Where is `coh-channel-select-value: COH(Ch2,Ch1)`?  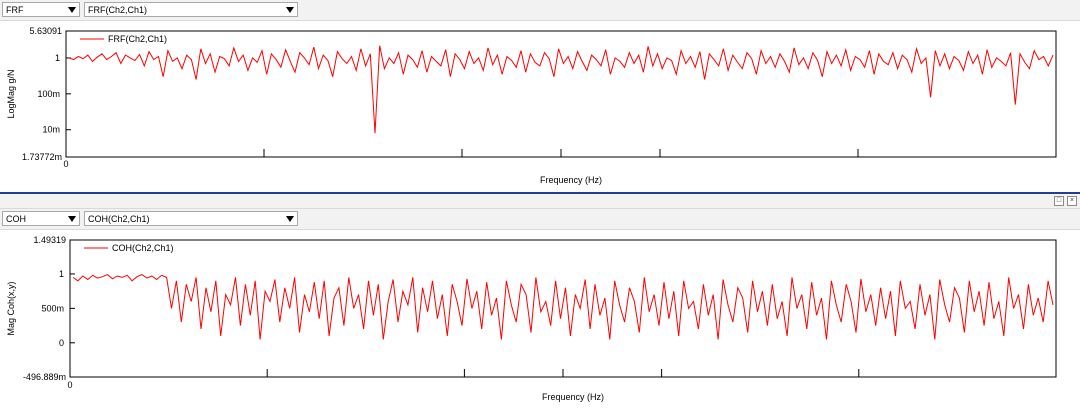 coh-channel-select-value: COH(Ch2,Ch1) is located at coordinates (119, 219).